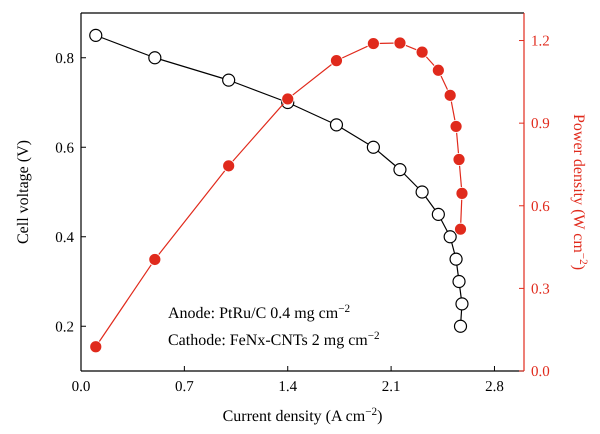  What do you see at coordinates (64, 58) in the screenshot?
I see `y-tick-label: 0.8` at bounding box center [64, 58].